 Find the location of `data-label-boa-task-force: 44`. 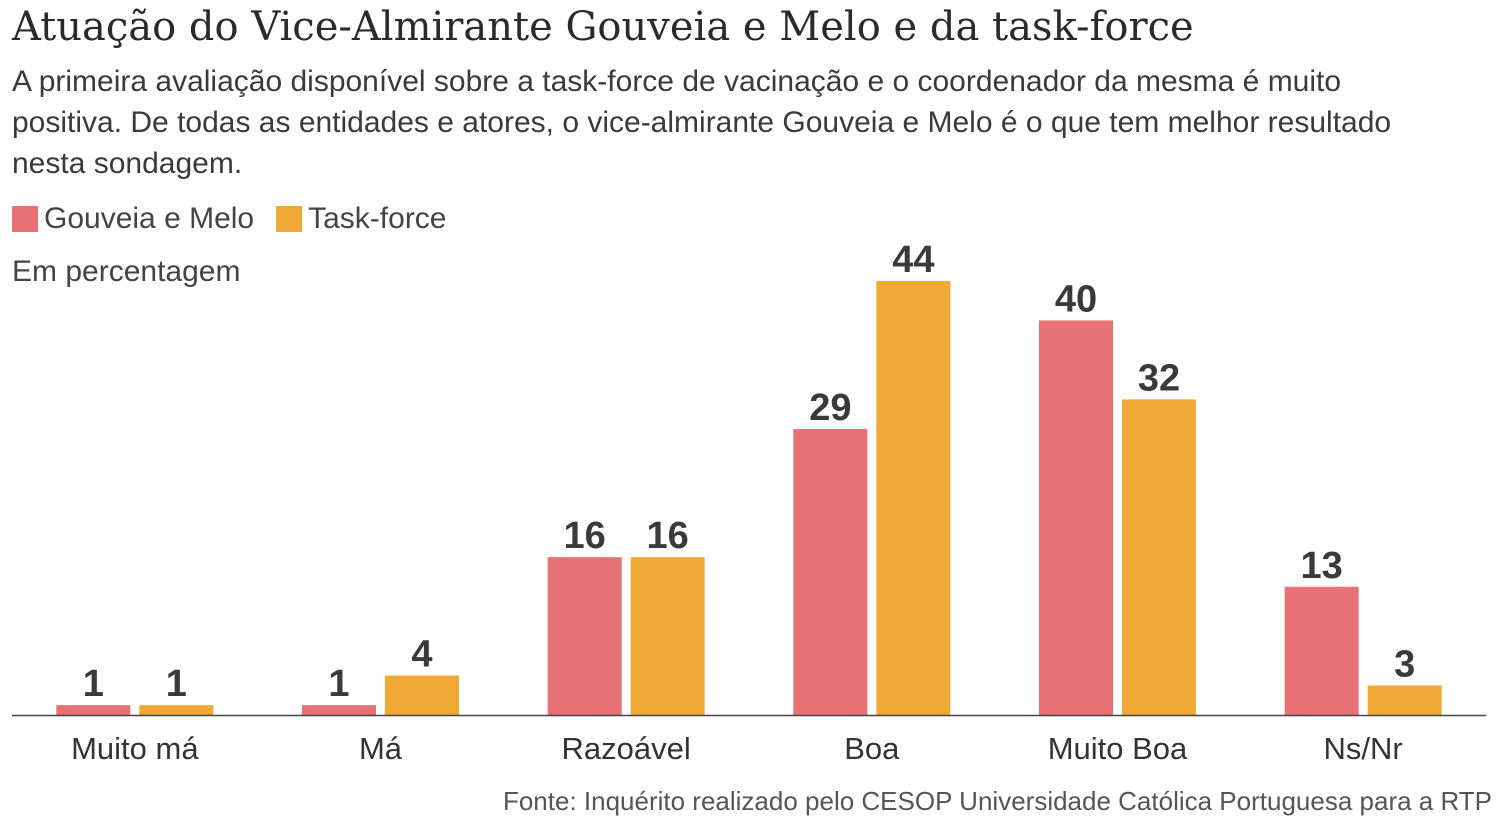

data-label-boa-task-force: 44 is located at coordinates (913, 260).